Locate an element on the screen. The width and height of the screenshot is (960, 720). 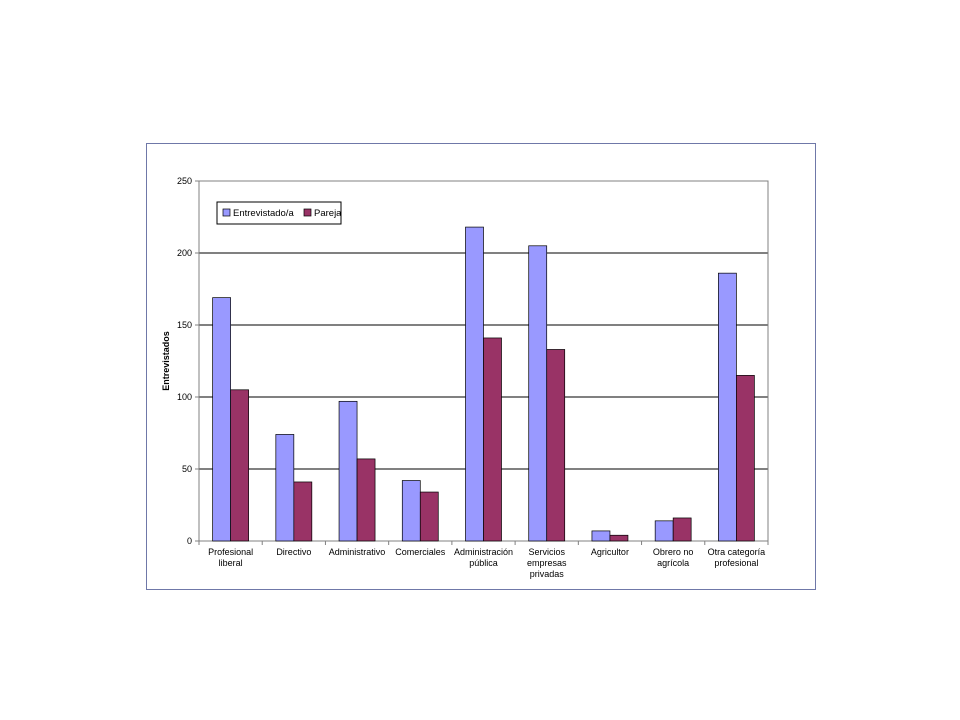
y-tick-label: 200 is located at coordinates (184, 253).